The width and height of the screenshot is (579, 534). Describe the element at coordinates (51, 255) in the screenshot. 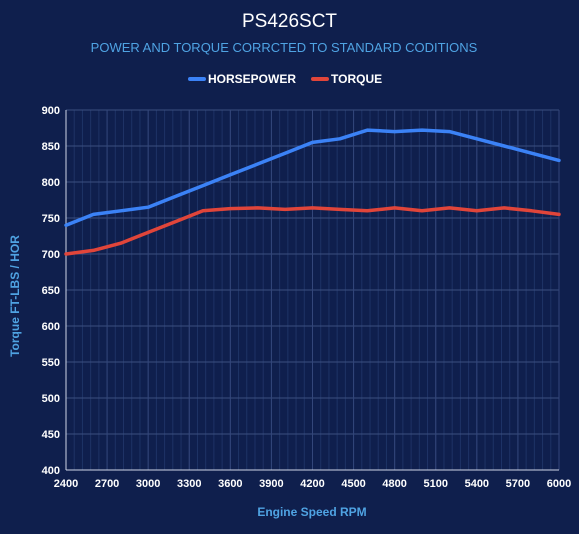

I see `y-tick-label: 700` at that location.